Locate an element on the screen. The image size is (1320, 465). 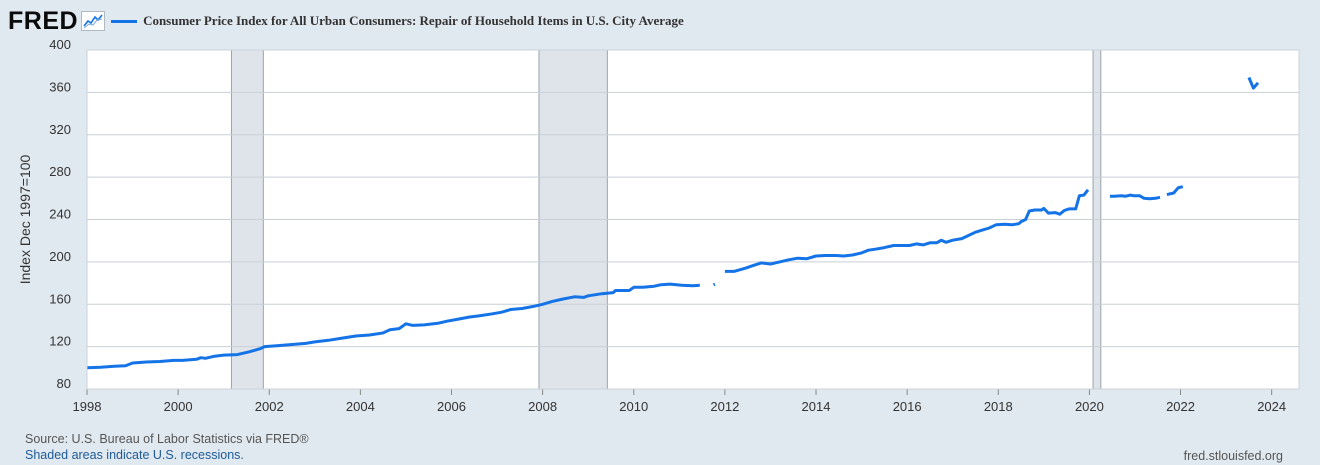
x-tick-label: 2022 is located at coordinates (1180, 406).